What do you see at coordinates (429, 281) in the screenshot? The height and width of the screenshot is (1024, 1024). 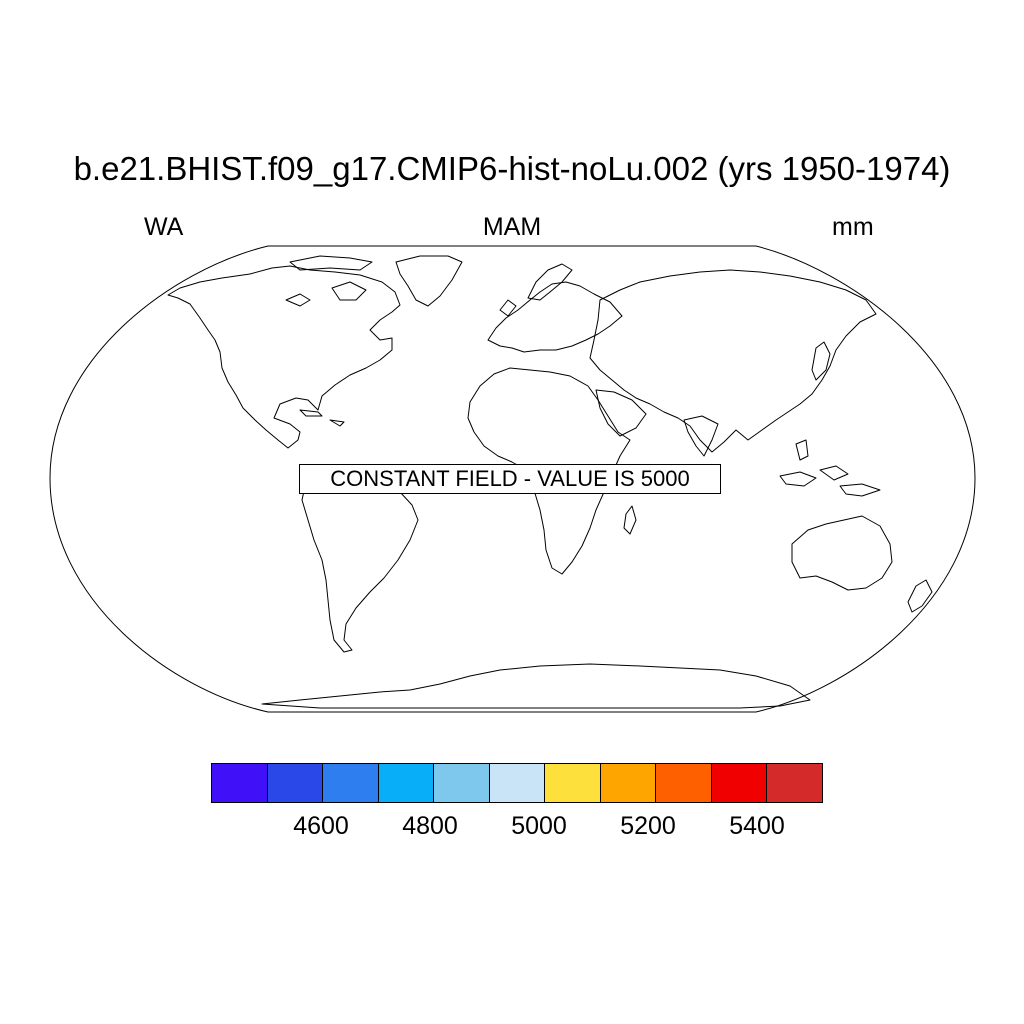 I see `greenland-outline` at bounding box center [429, 281].